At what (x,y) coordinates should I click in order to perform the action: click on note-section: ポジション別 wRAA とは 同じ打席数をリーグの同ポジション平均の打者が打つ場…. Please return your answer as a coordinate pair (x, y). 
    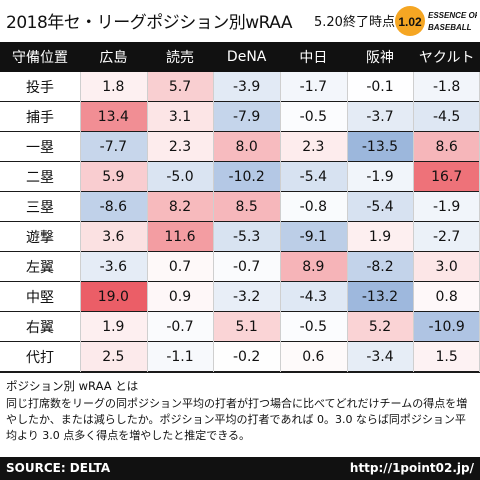
    Looking at the image, I should click on (240, 411).